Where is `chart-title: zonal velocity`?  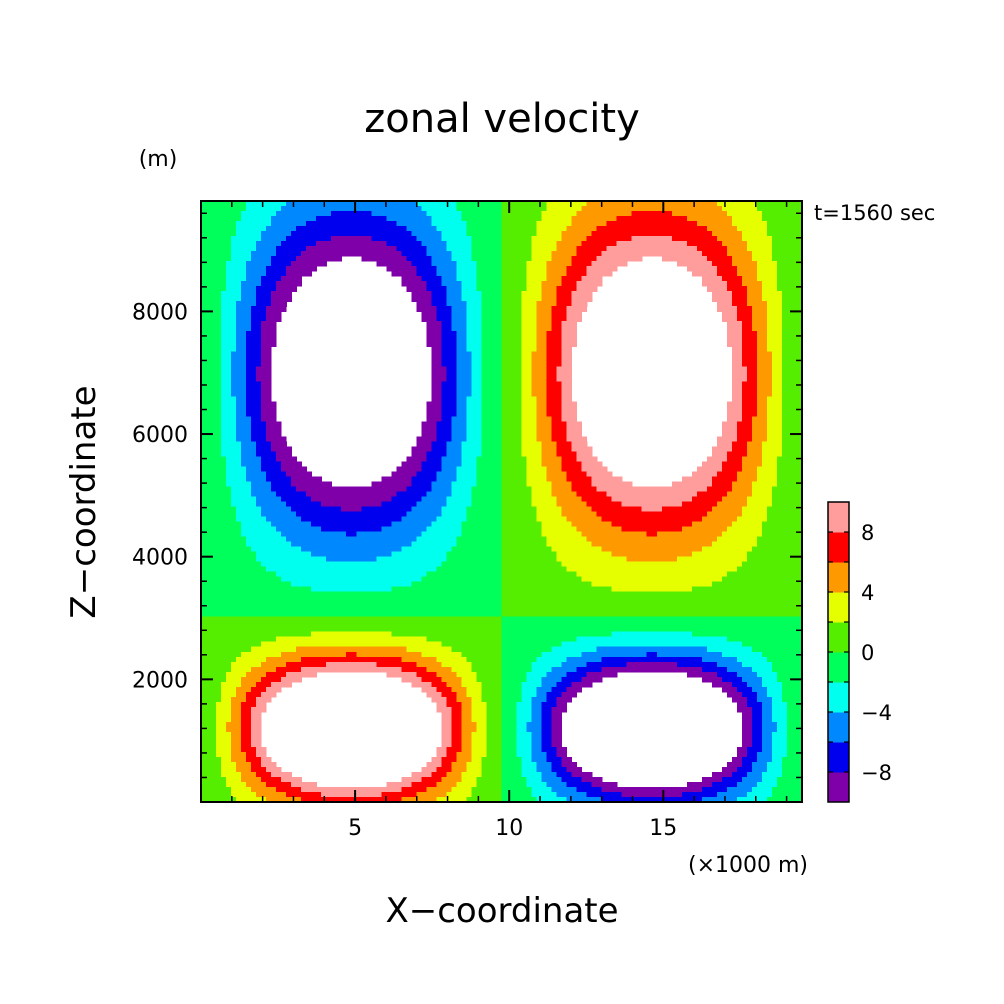
chart-title: zonal velocity is located at coordinates (502, 119).